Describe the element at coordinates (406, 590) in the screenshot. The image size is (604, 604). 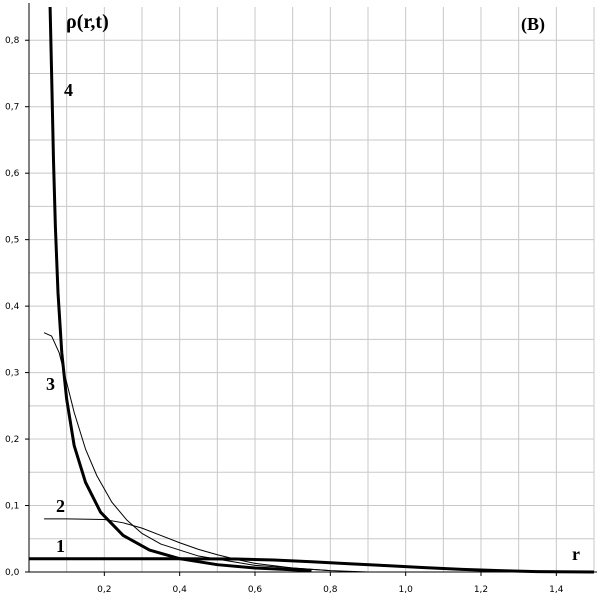
I see `x-tick-label: 1,0` at that location.